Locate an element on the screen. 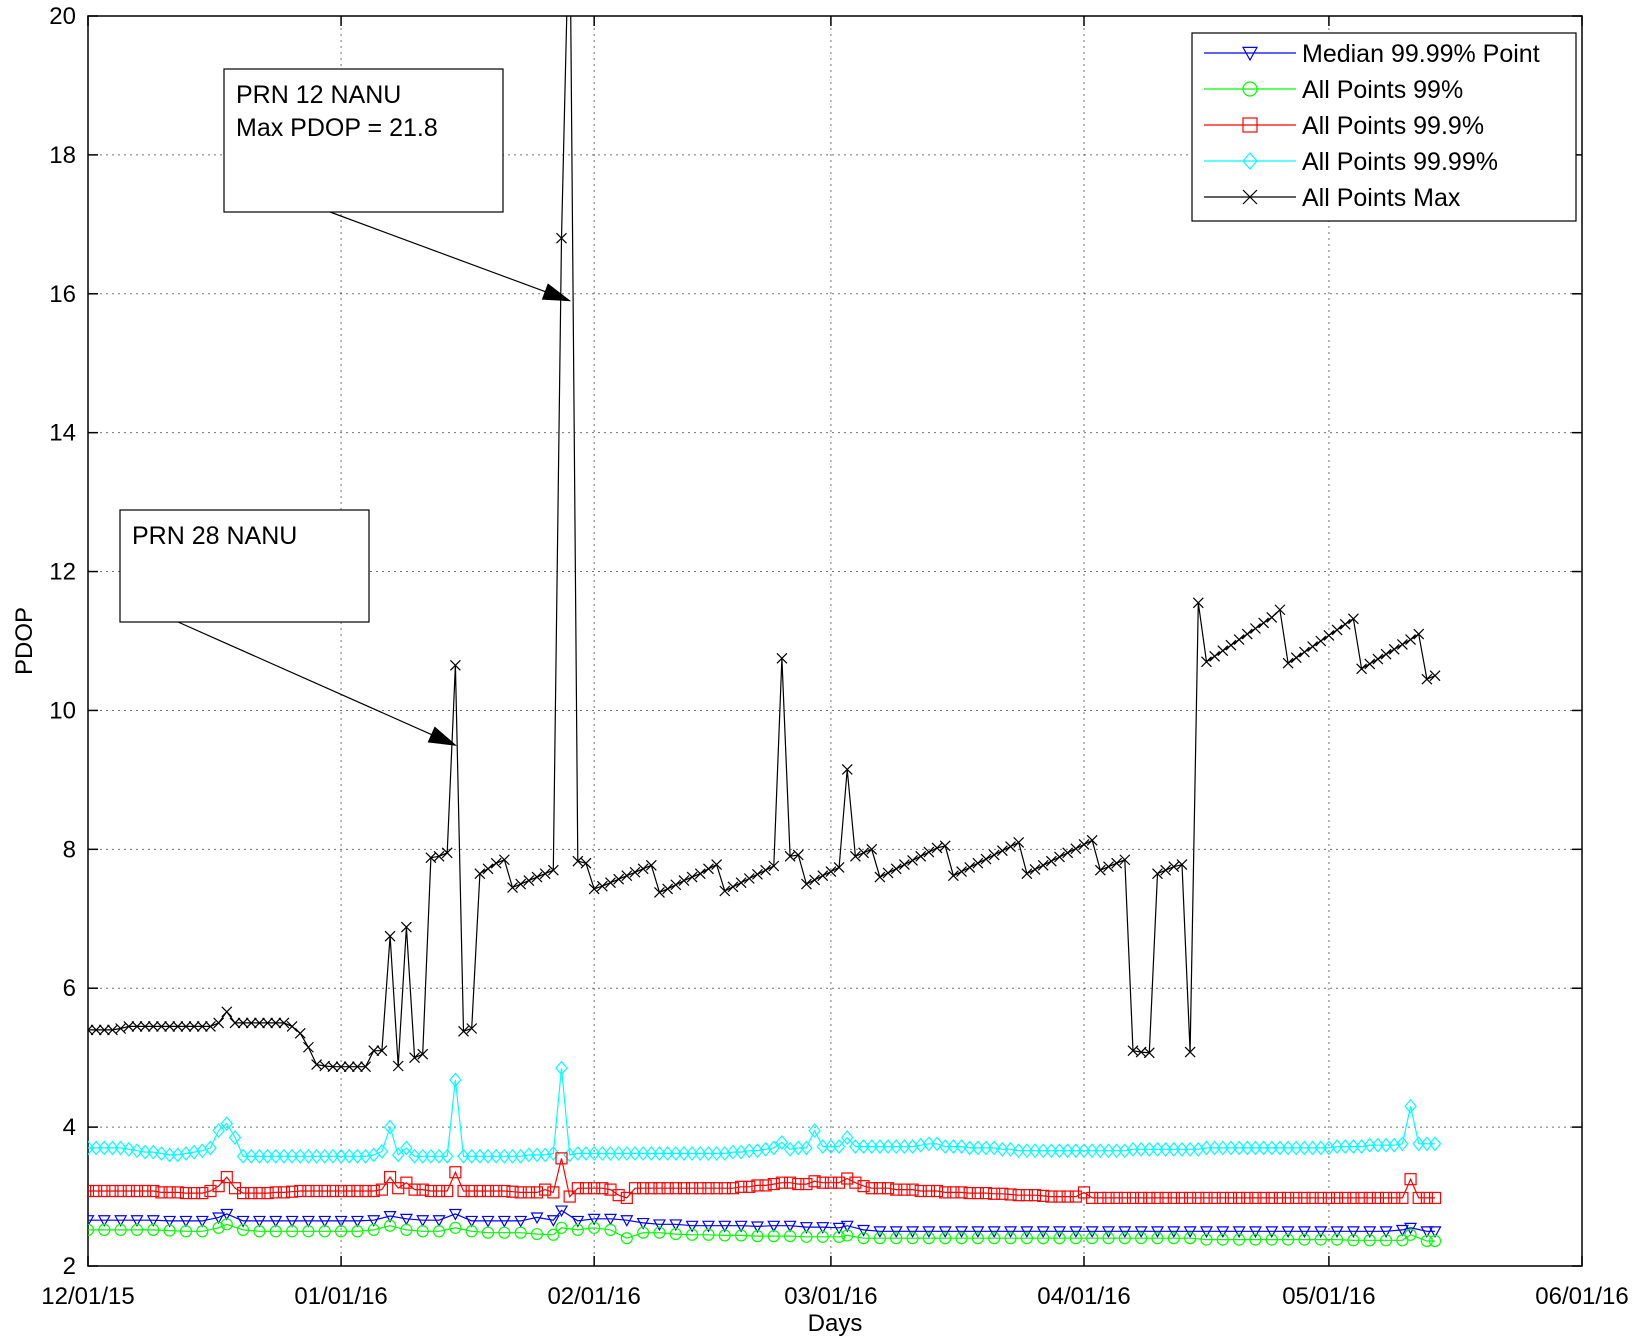  series-median-99-99-point is located at coordinates (765, 1222).